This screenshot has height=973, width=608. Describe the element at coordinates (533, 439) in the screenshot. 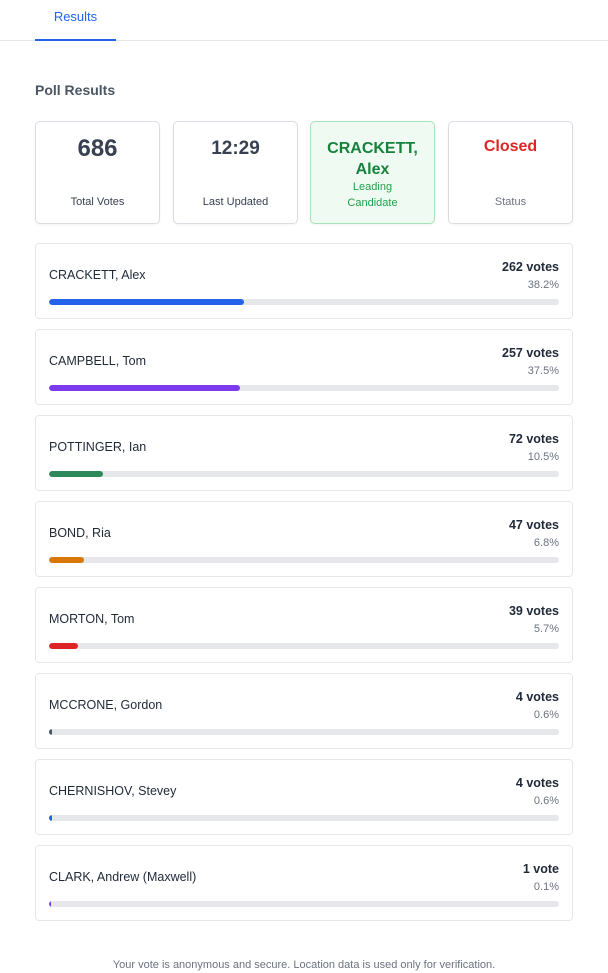

I see `candidate-votes: 72 votes` at that location.